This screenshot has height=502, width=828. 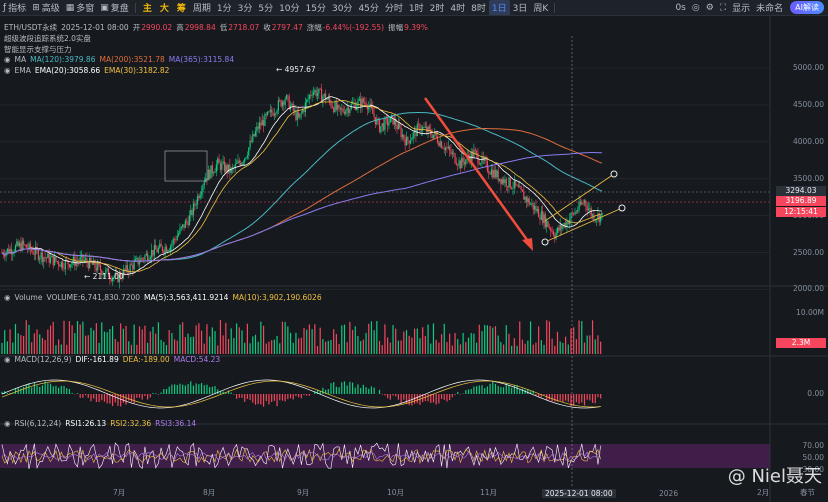 I want to click on date-tick: 10月, so click(x=396, y=492).